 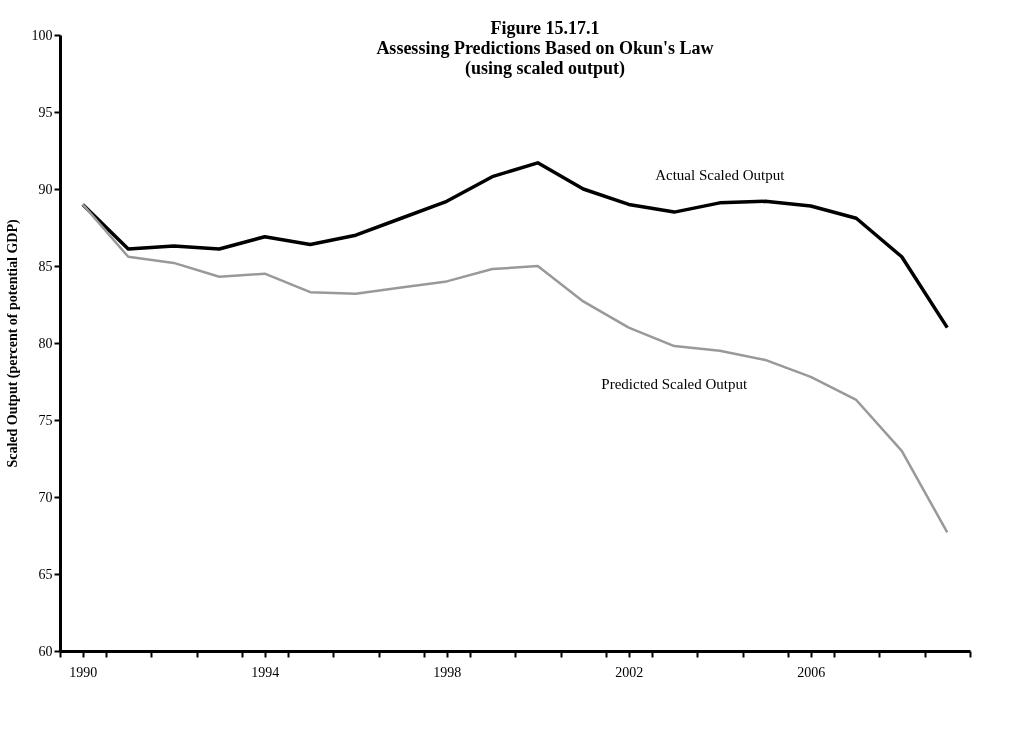 I want to click on y-tick-label: 95, so click(x=45, y=112).